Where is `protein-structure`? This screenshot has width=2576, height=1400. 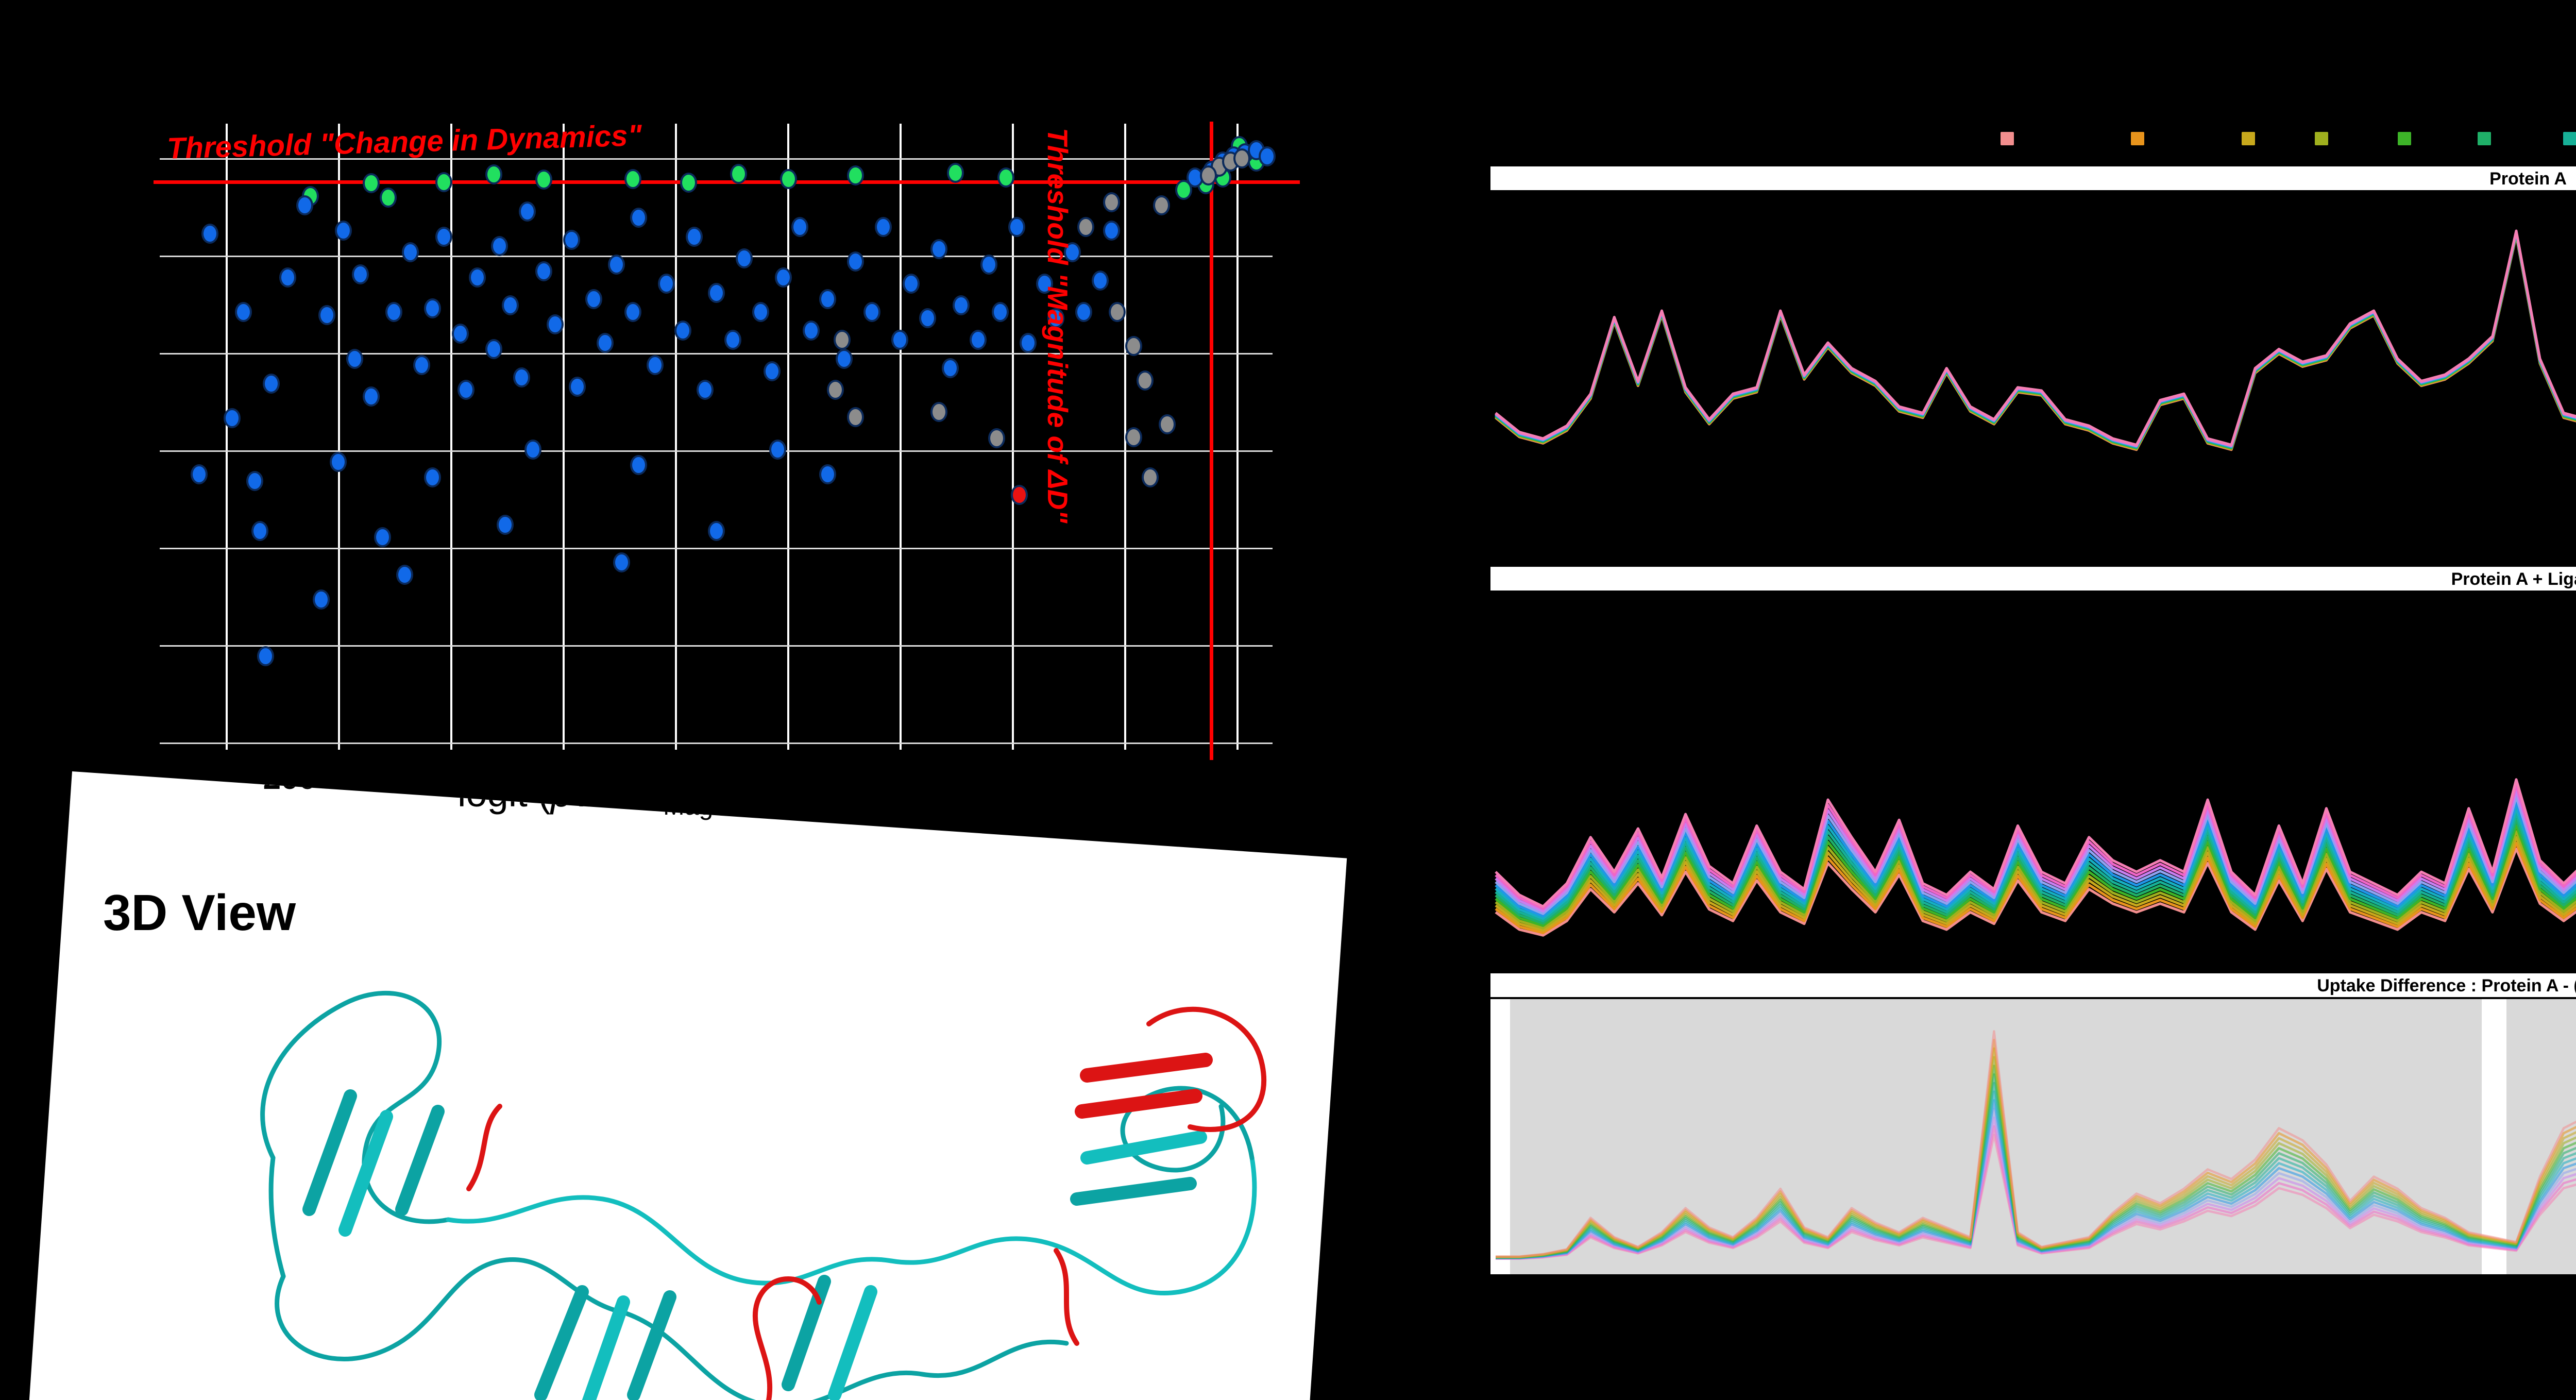 protein-structure is located at coordinates (760, 1170).